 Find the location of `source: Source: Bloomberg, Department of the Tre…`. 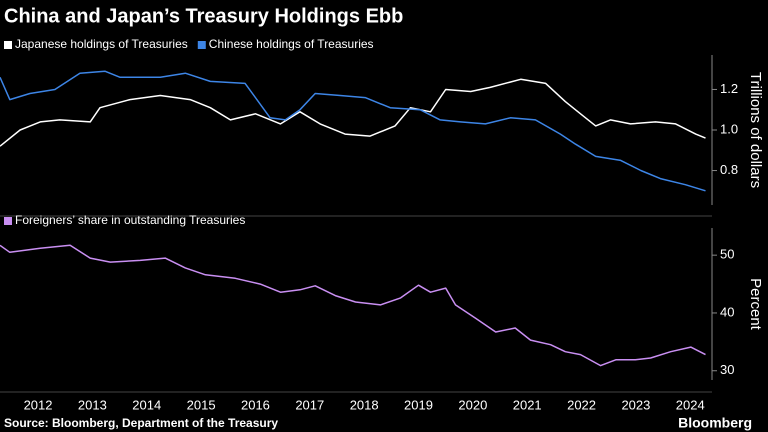

source: Source: Bloomberg, Department of the Tre… is located at coordinates (141, 423).